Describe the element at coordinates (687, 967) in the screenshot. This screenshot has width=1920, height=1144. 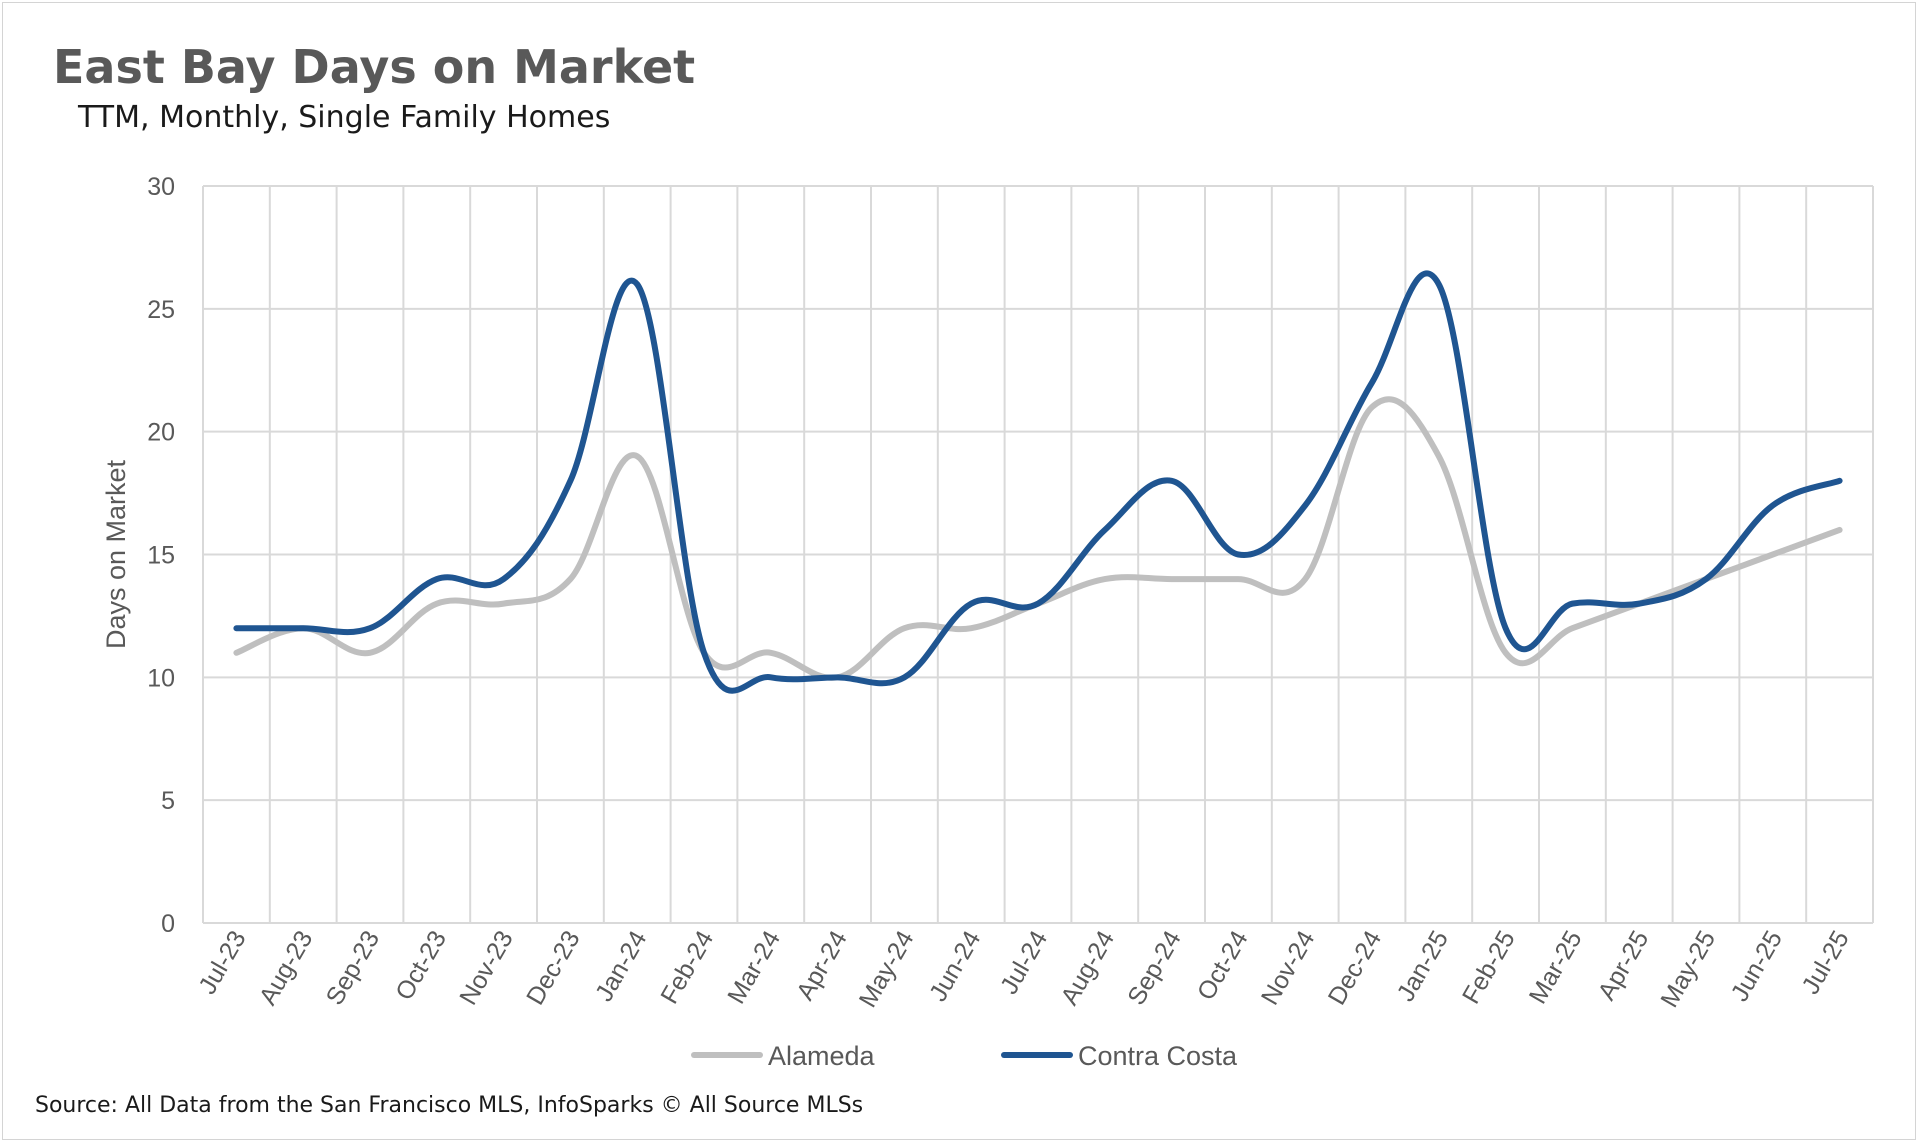
I see `x-tick-label: Feb-24` at that location.